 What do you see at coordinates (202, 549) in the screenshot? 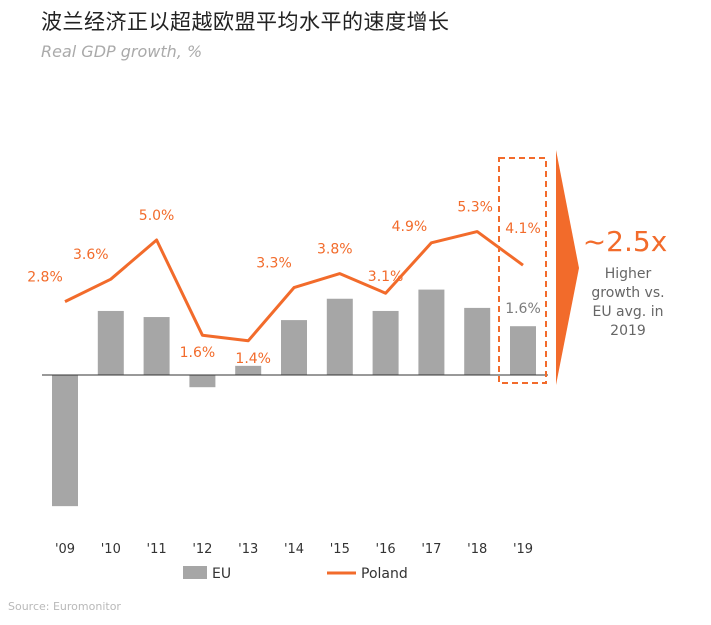
I see `year-label-12: '12` at bounding box center [202, 549].